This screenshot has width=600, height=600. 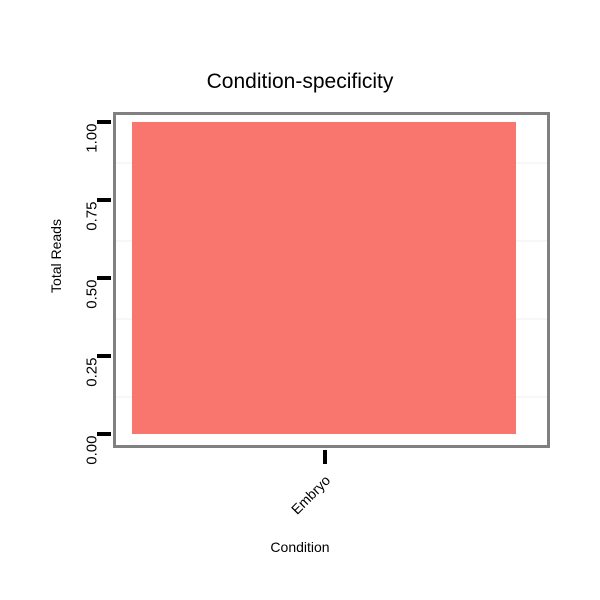 I want to click on y-tick-mark-0.00, so click(x=104, y=434).